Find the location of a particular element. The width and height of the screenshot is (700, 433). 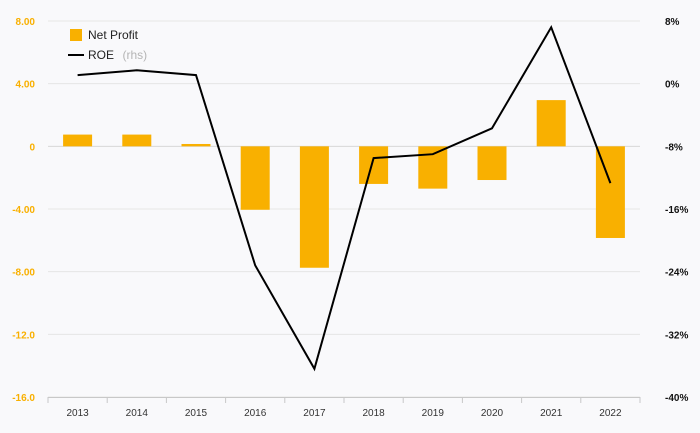

legend: Net Profit ROE (rhs) is located at coordinates (107, 45).